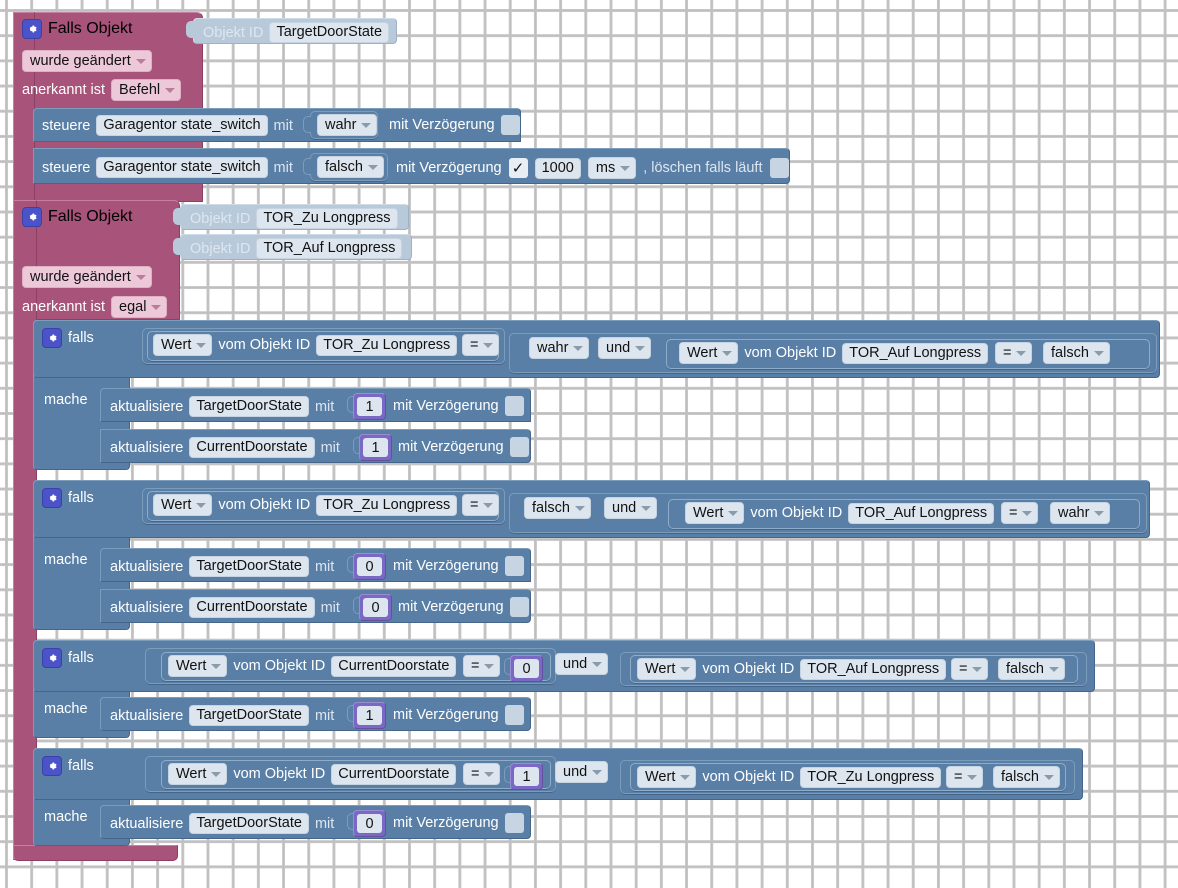 Image resolution: width=1178 pixels, height=888 pixels. What do you see at coordinates (871, 777) in the screenshot?
I see `condition-4-right-object: TOR_Zu Longpress` at bounding box center [871, 777].